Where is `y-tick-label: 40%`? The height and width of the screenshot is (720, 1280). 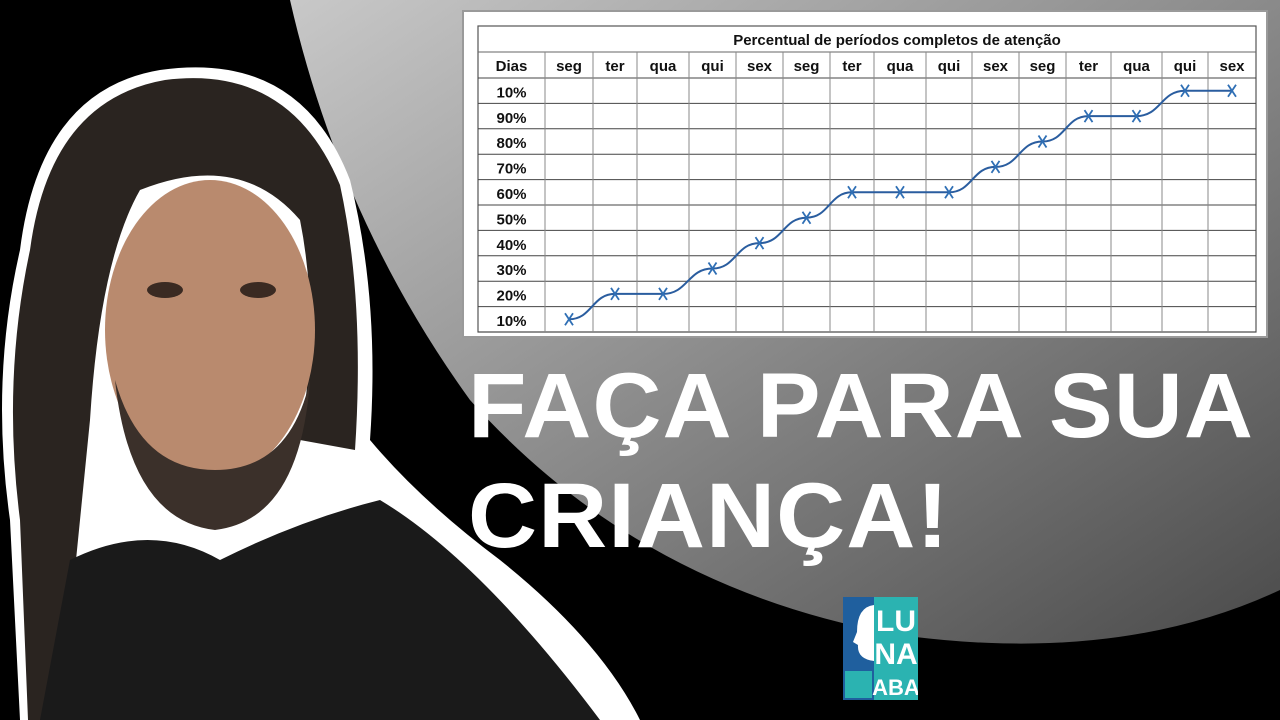 y-tick-label: 40% is located at coordinates (511, 245).